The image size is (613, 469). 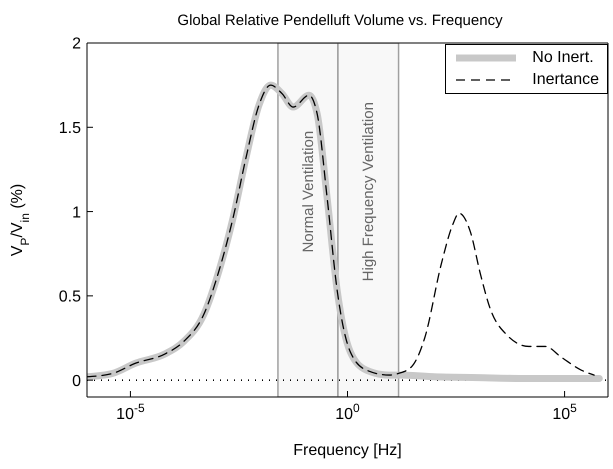 I want to click on chart-title: Global Relative Pendelluft Volume vs. Frequency, so click(x=340, y=20).